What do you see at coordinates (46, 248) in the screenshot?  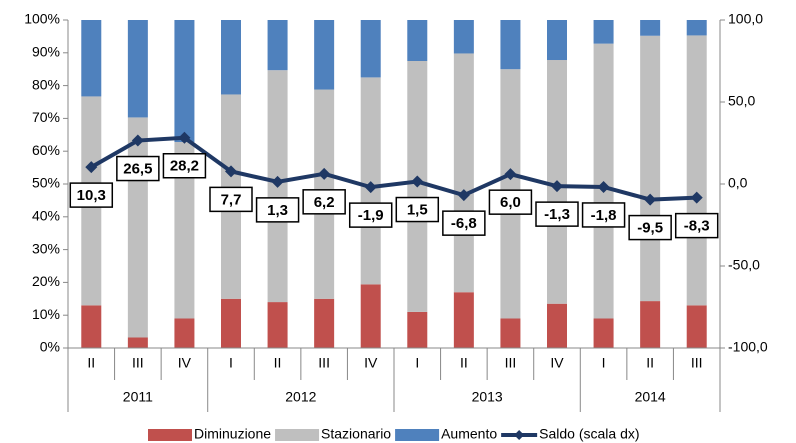 I see `y-tick-label: 30%` at bounding box center [46, 248].